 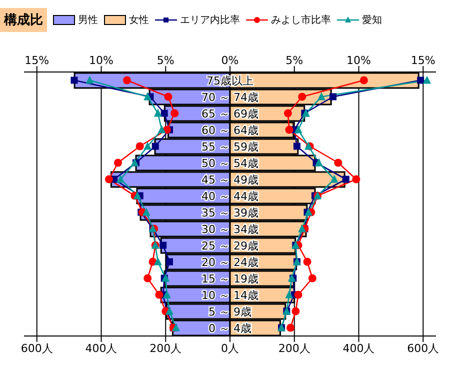 What do you see at coordinates (230, 246) in the screenshot?
I see `y-tick-label: 25 ～ 29歳` at bounding box center [230, 246].